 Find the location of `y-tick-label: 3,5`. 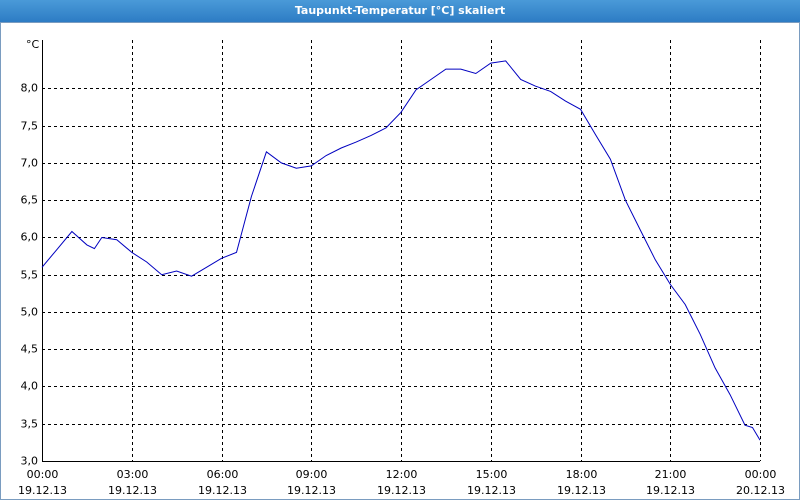

y-tick-label: 3,5 is located at coordinates (30, 424).